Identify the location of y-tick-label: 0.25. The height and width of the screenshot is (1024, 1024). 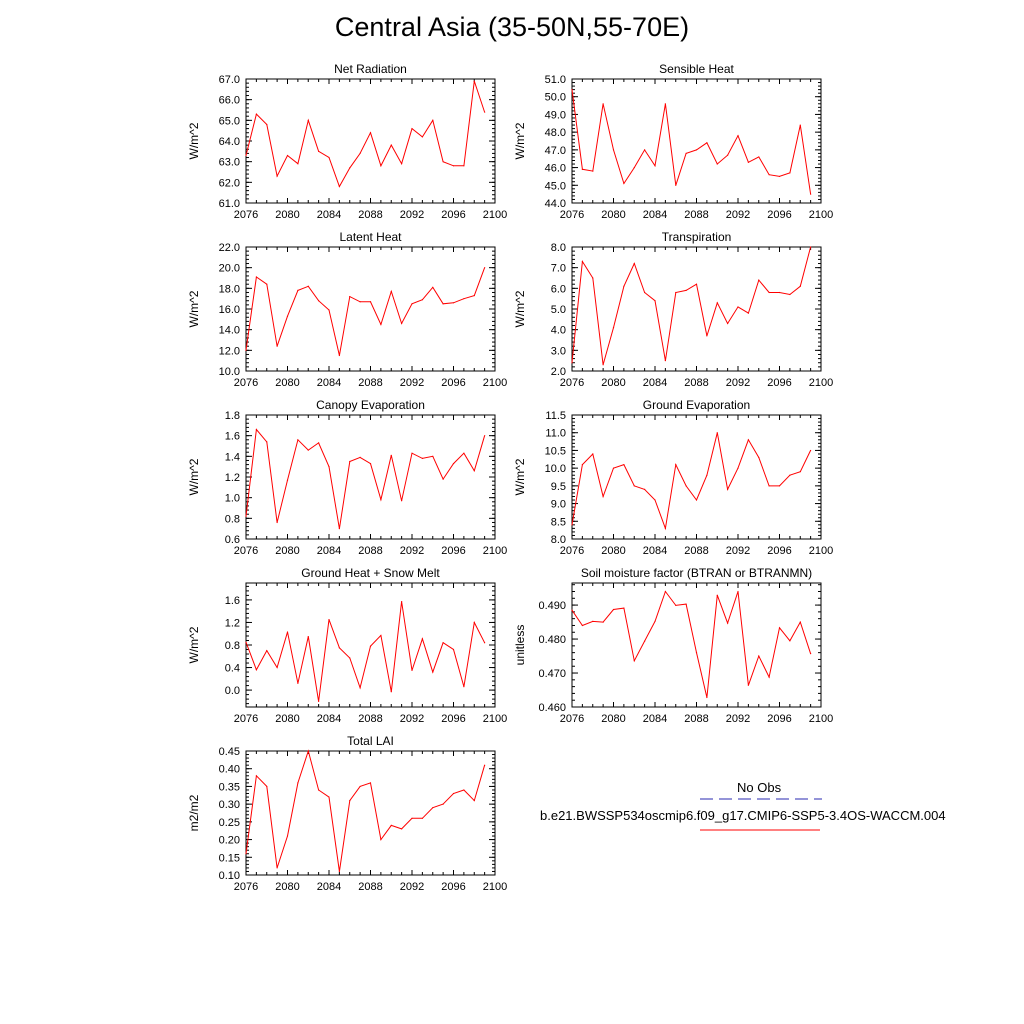
(229, 823).